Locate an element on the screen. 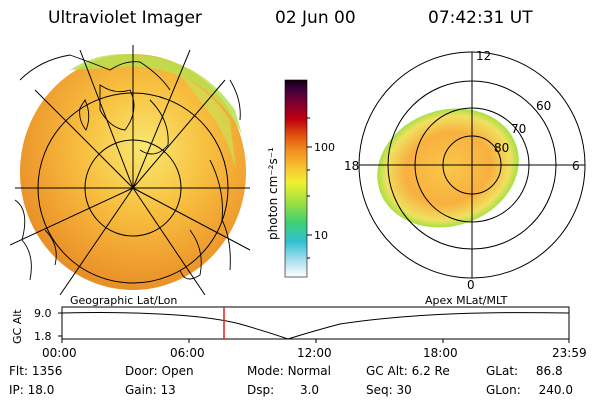 The image size is (600, 400). status-glon: GLon: 240.0 is located at coordinates (529, 390).